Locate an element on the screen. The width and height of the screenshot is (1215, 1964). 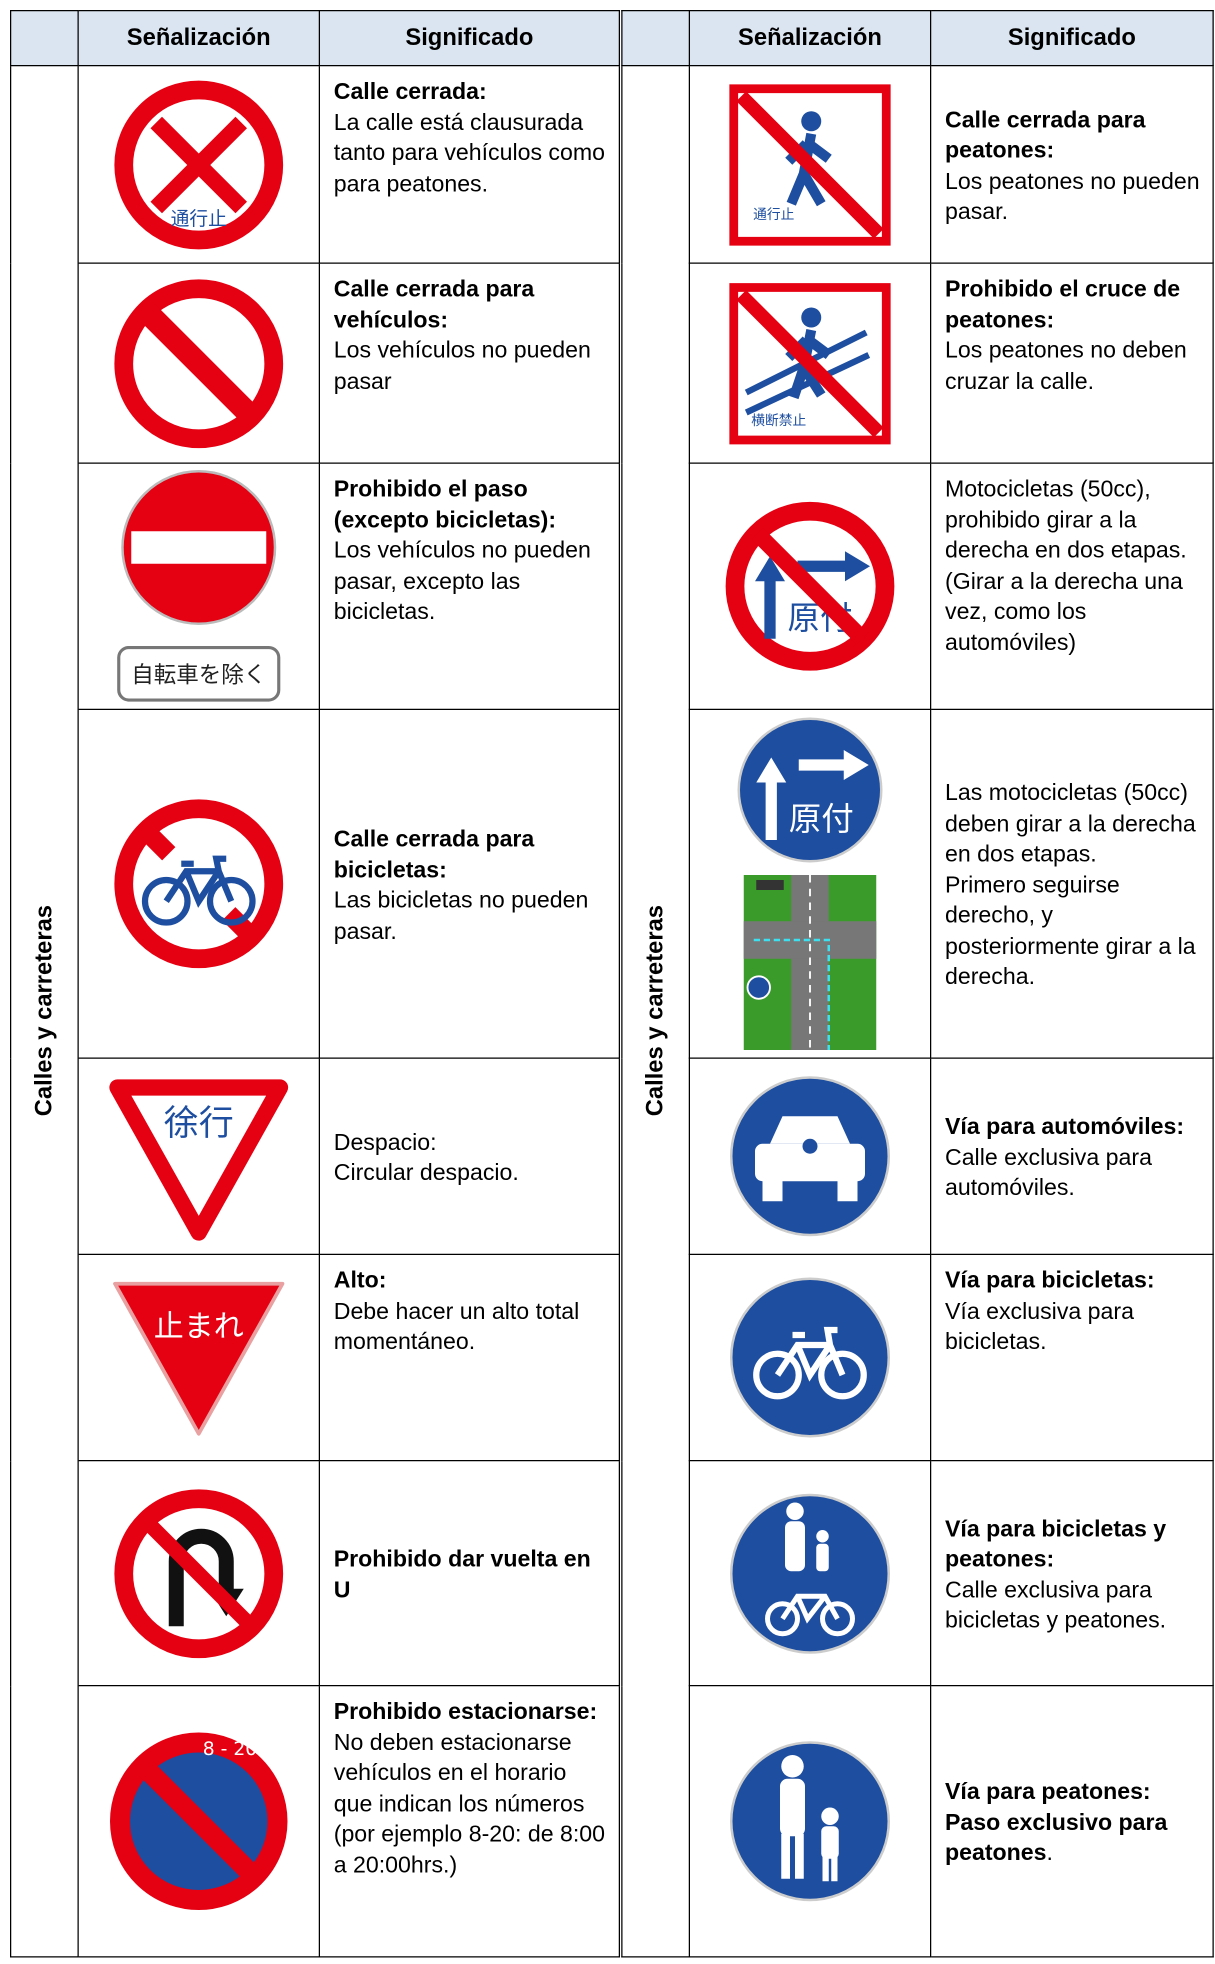
bold-text: Vía para bicicletas: is located at coordinates (1050, 1279).